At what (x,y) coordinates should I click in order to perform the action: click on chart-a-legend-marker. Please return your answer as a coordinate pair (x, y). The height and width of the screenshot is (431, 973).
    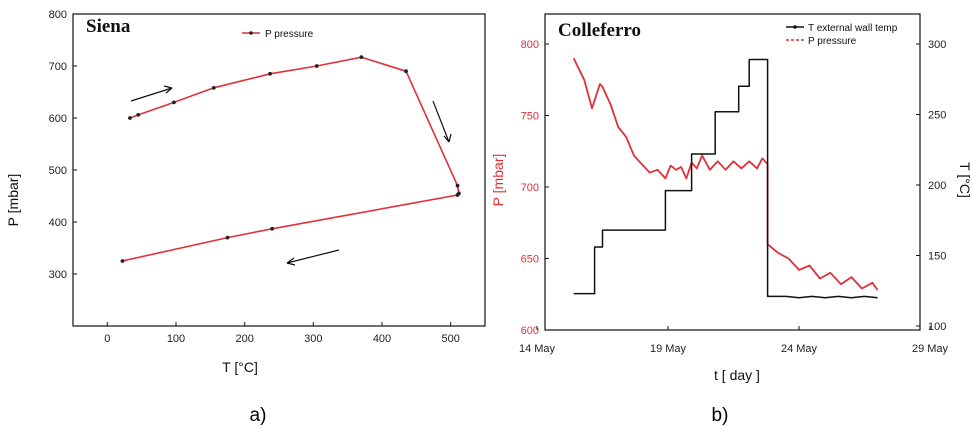
    Looking at the image, I should click on (251, 33).